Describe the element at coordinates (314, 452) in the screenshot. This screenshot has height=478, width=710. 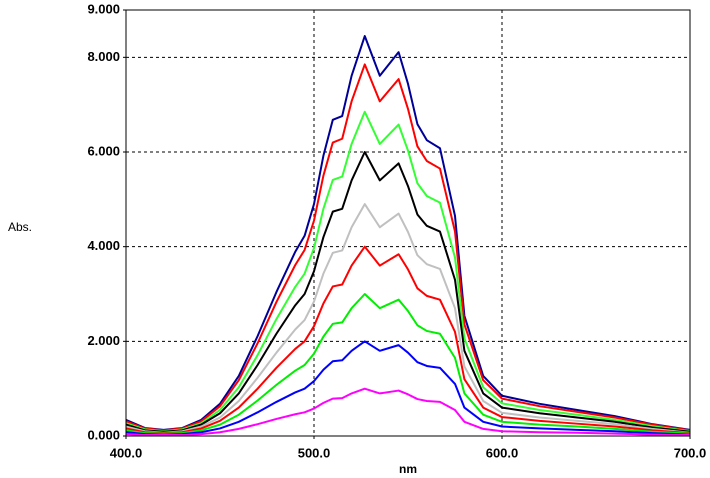
I see `x-tick-label: 500.0` at that location.